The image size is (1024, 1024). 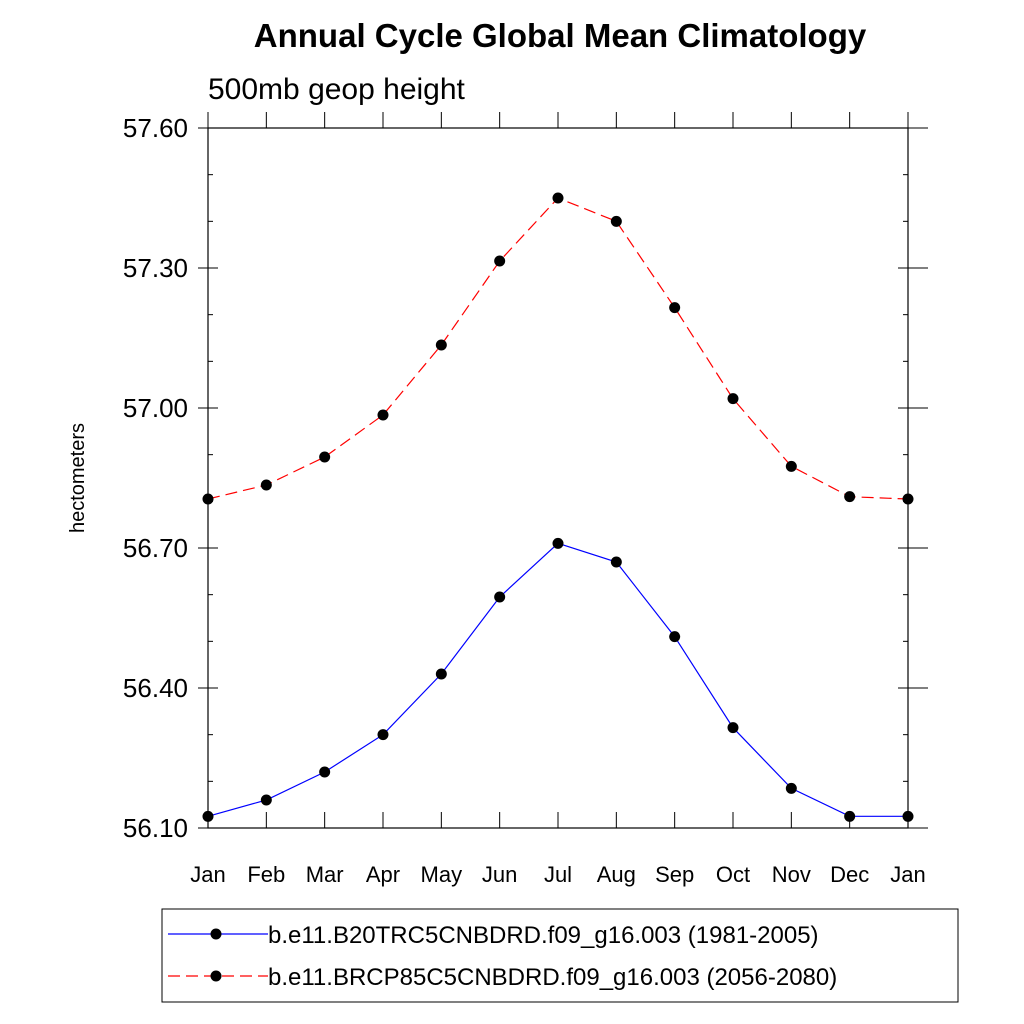 What do you see at coordinates (155, 828) in the screenshot?
I see `y-tick-label: 56.10` at bounding box center [155, 828].